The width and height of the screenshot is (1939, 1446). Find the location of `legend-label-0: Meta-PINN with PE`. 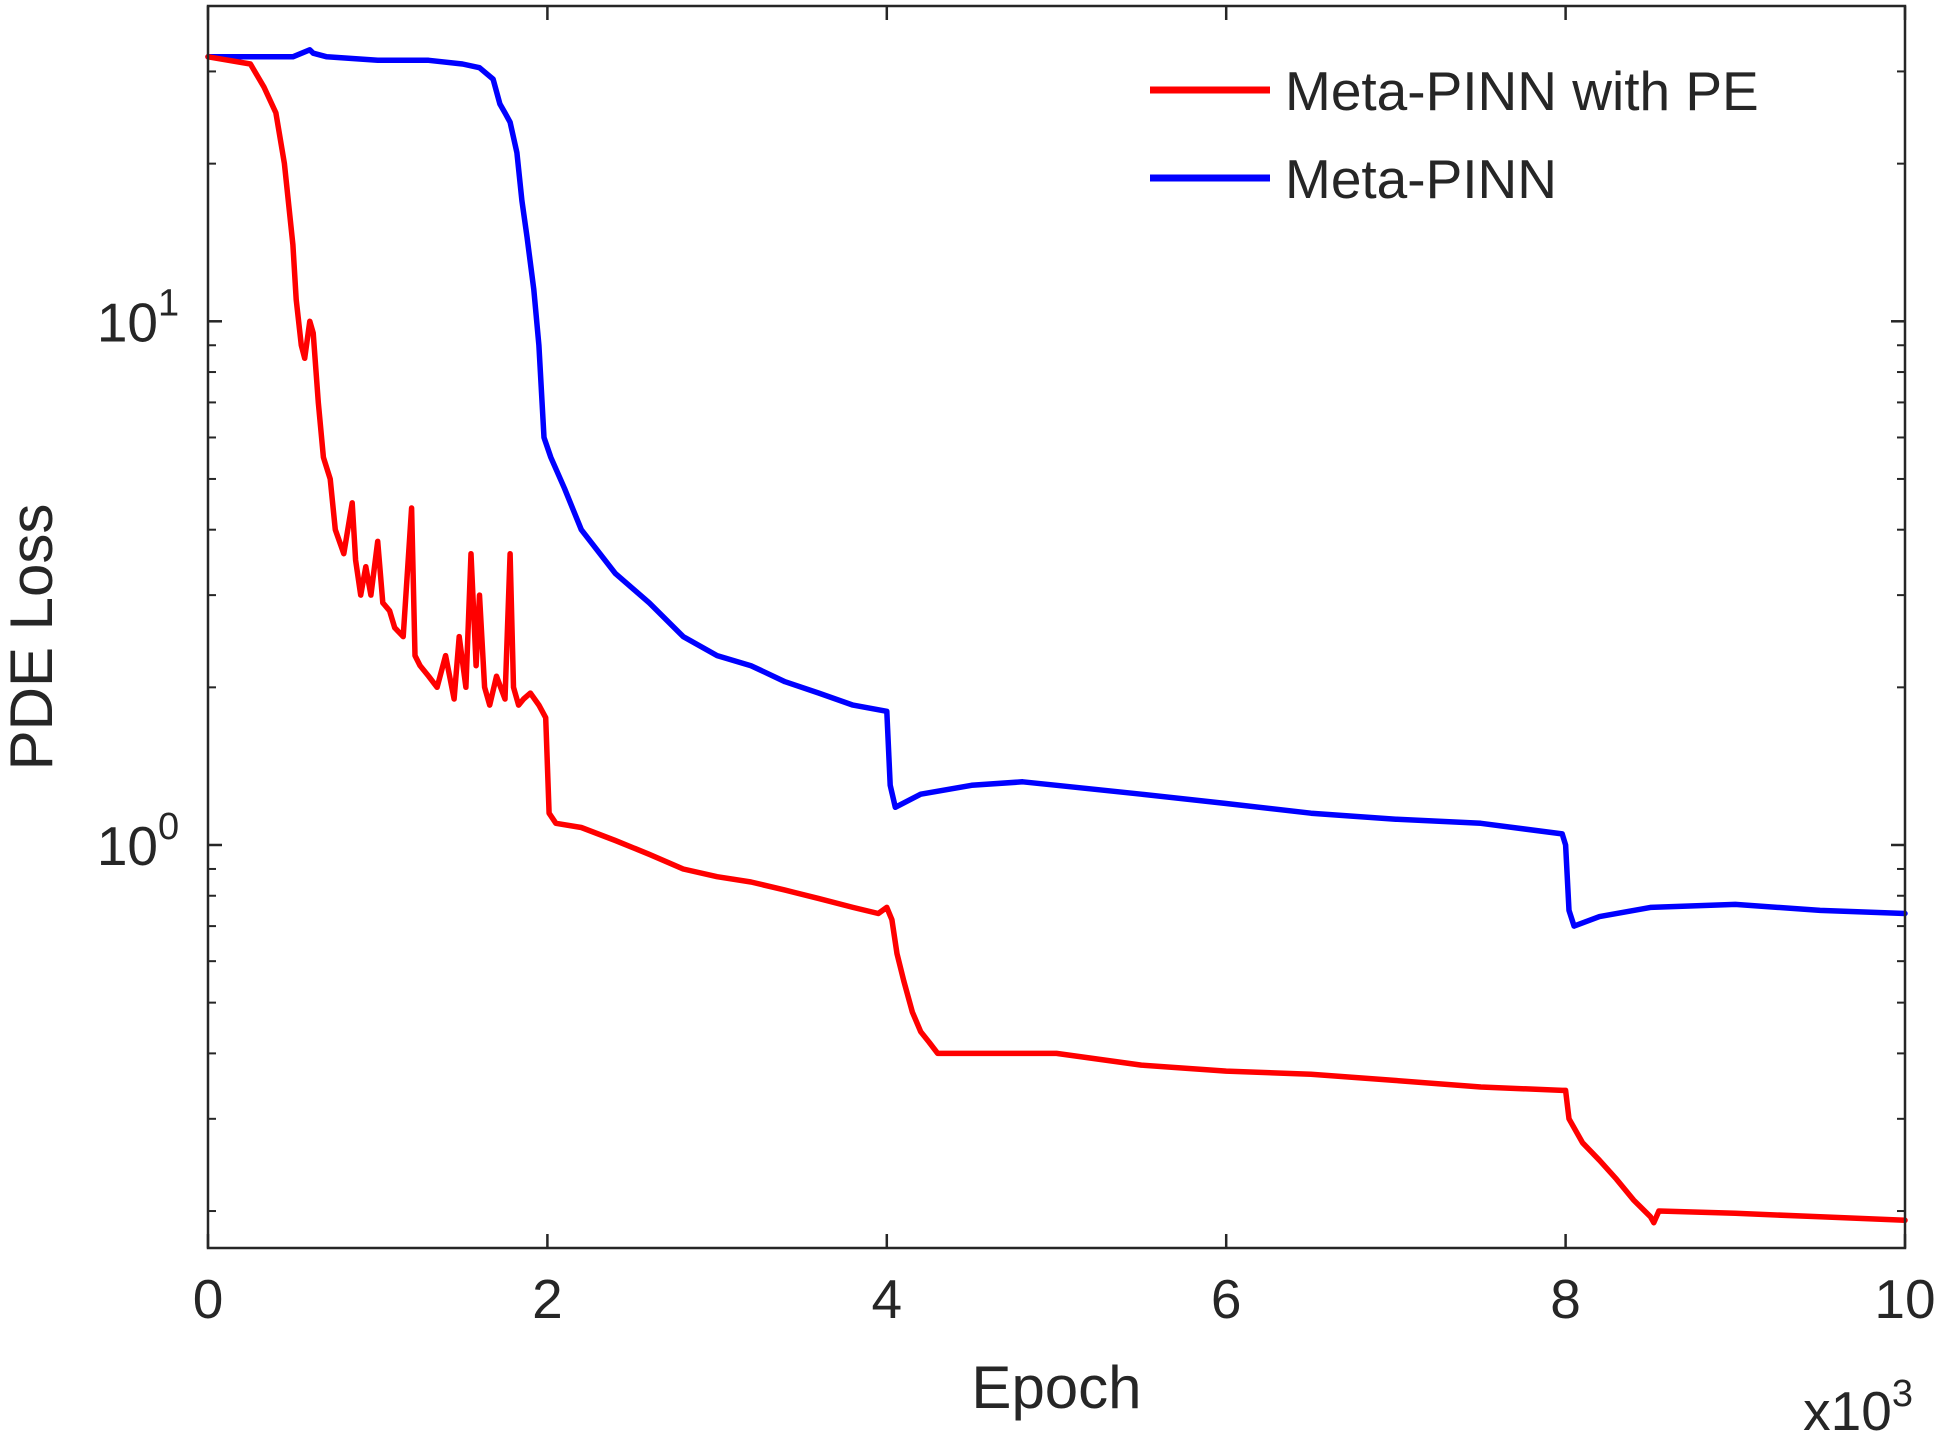

legend-label-0: Meta-PINN with PE is located at coordinates (1522, 91).